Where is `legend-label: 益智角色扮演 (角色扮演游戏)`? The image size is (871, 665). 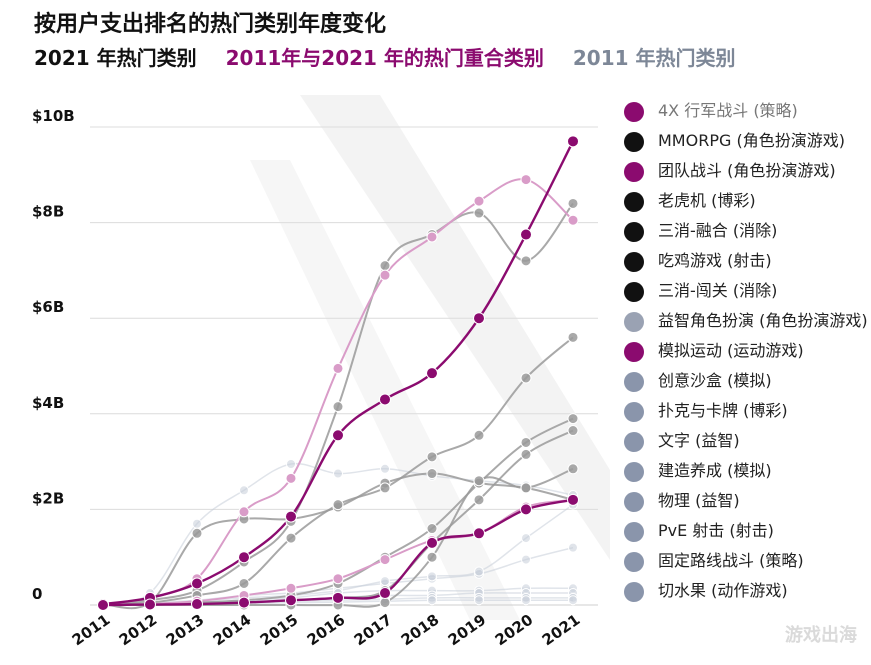 legend-label: 益智角色扮演 (角色扮演游戏) is located at coordinates (763, 320).